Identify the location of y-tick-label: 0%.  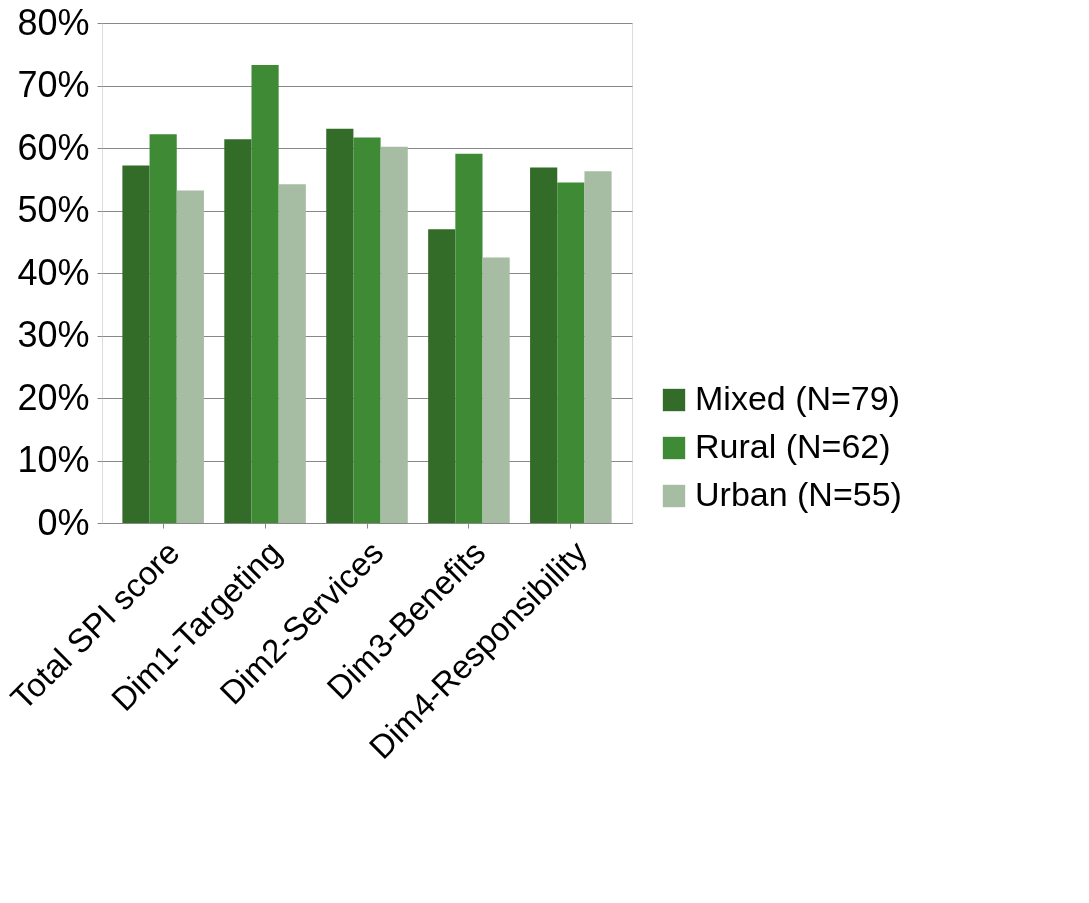
(63, 522).